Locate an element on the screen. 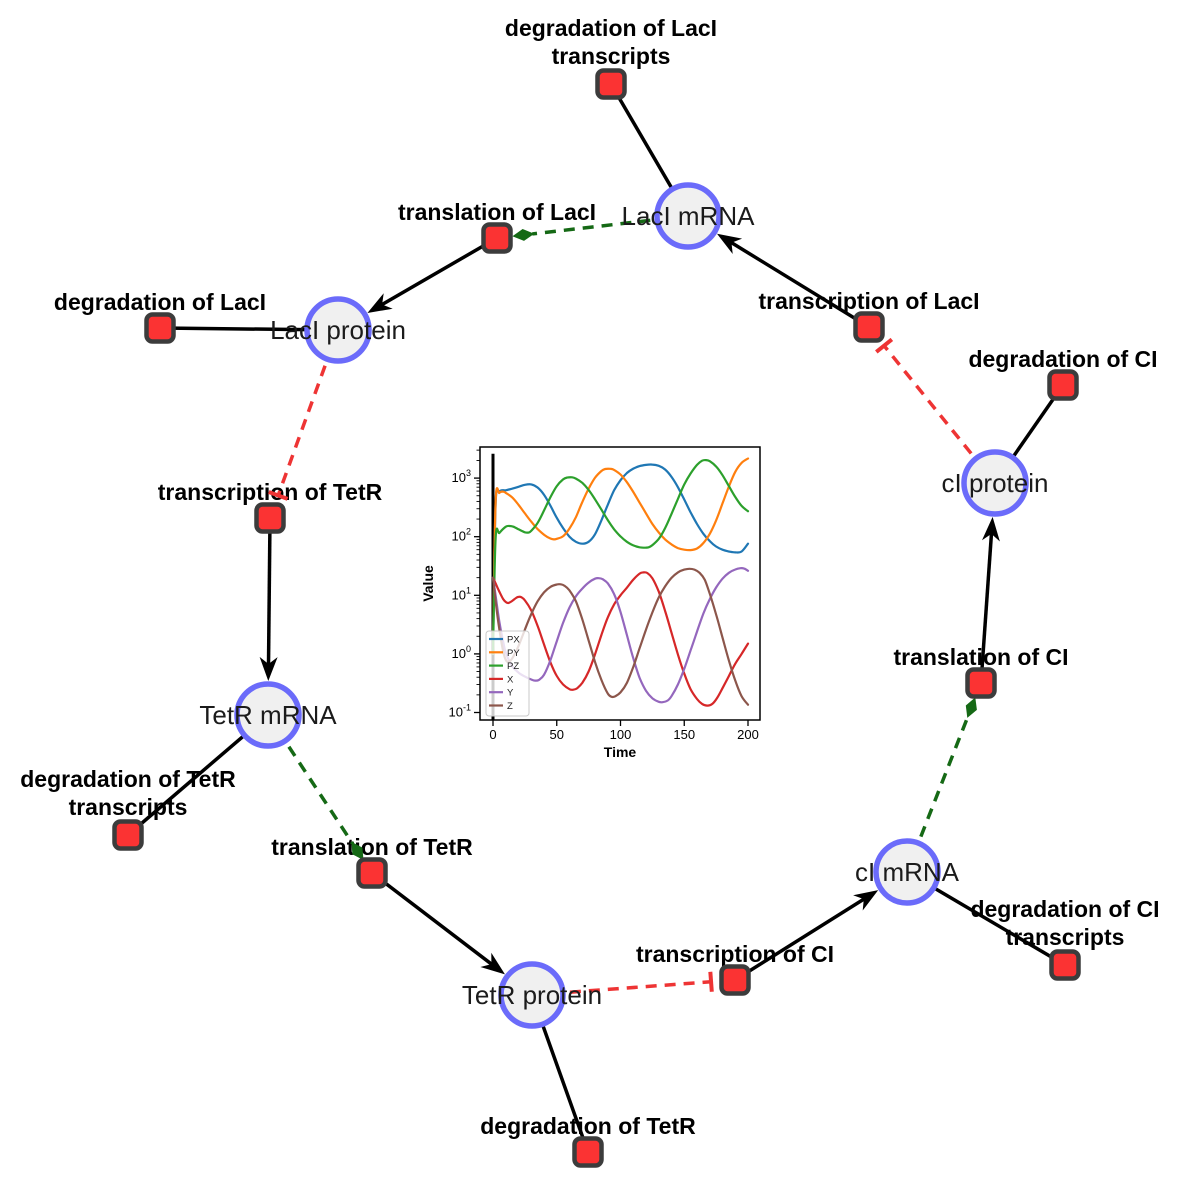 This screenshot has width=1189, height=1200. edge-production-translation-of-tetr-to-tetr-protein is located at coordinates (437, 923).